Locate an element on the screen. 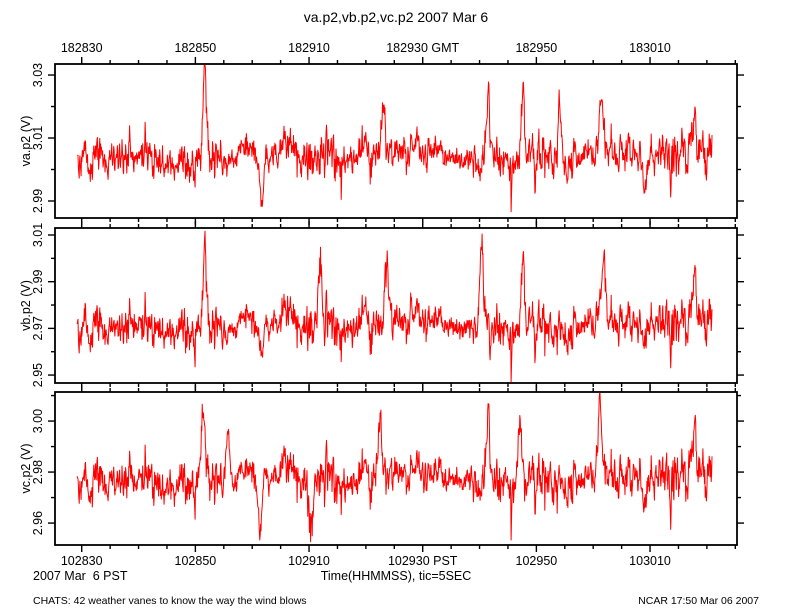  x-tick-label-pst: 102930 PST is located at coordinates (423, 561).